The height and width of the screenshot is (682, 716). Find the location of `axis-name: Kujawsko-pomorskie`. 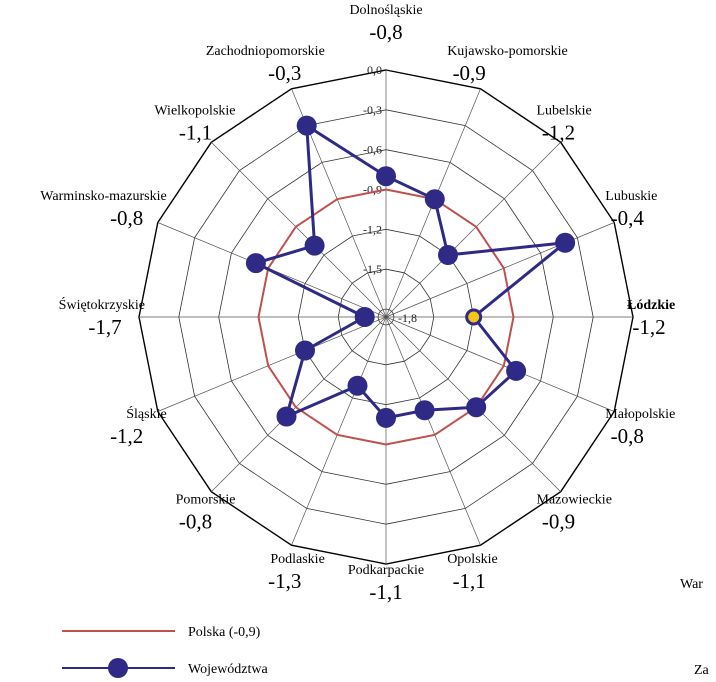

axis-name: Kujawsko-pomorskie is located at coordinates (507, 51).